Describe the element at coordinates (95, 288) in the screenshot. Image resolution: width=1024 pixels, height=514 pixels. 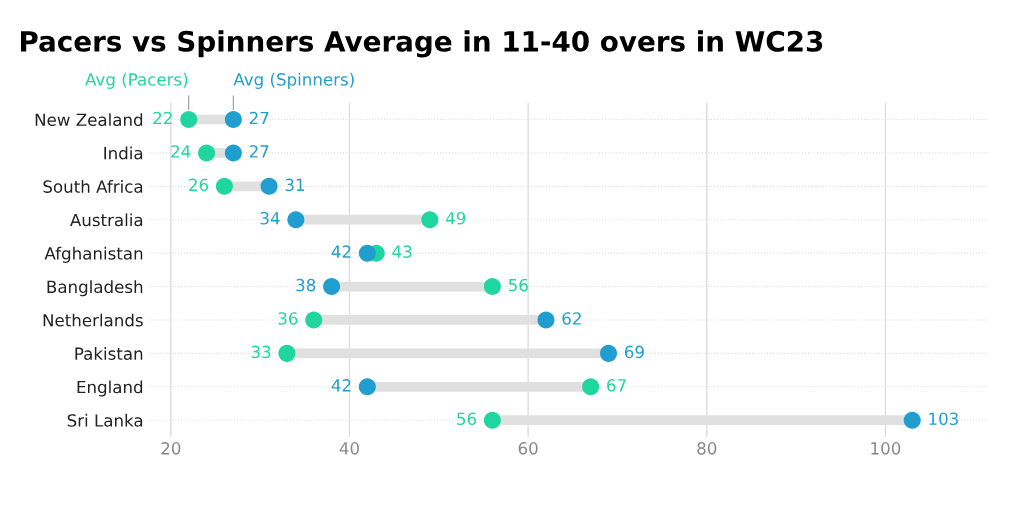
I see `y-tick-label: Bangladesh` at that location.